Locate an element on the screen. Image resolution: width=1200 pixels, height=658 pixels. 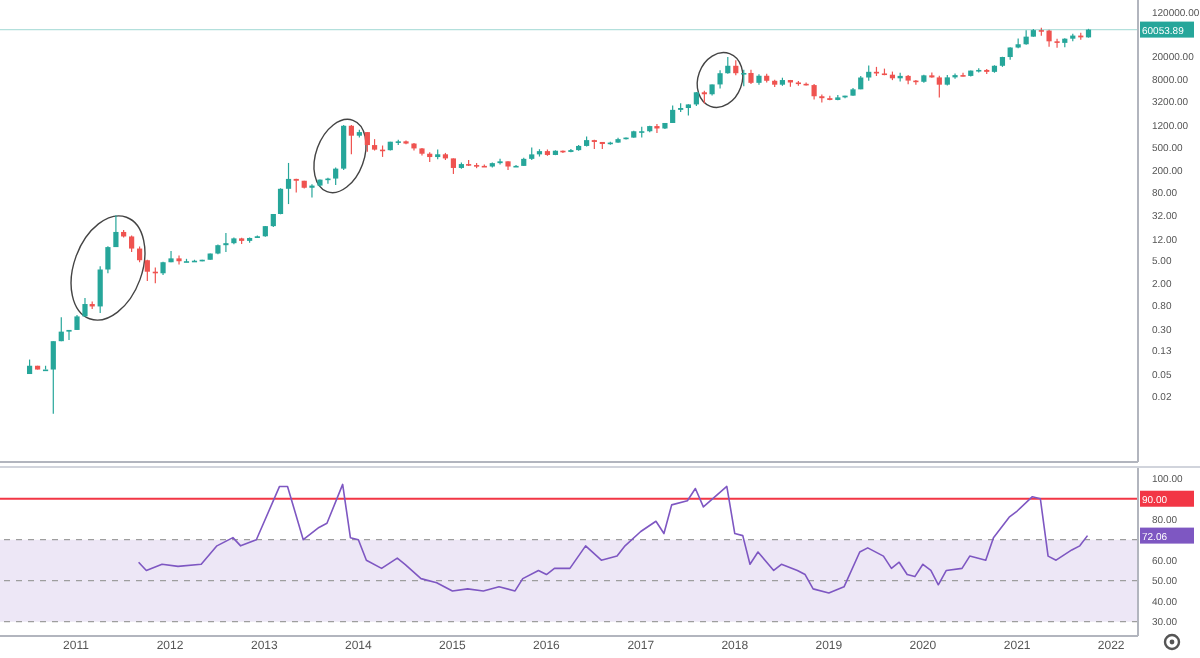
line-series is located at coordinates (613, 538).